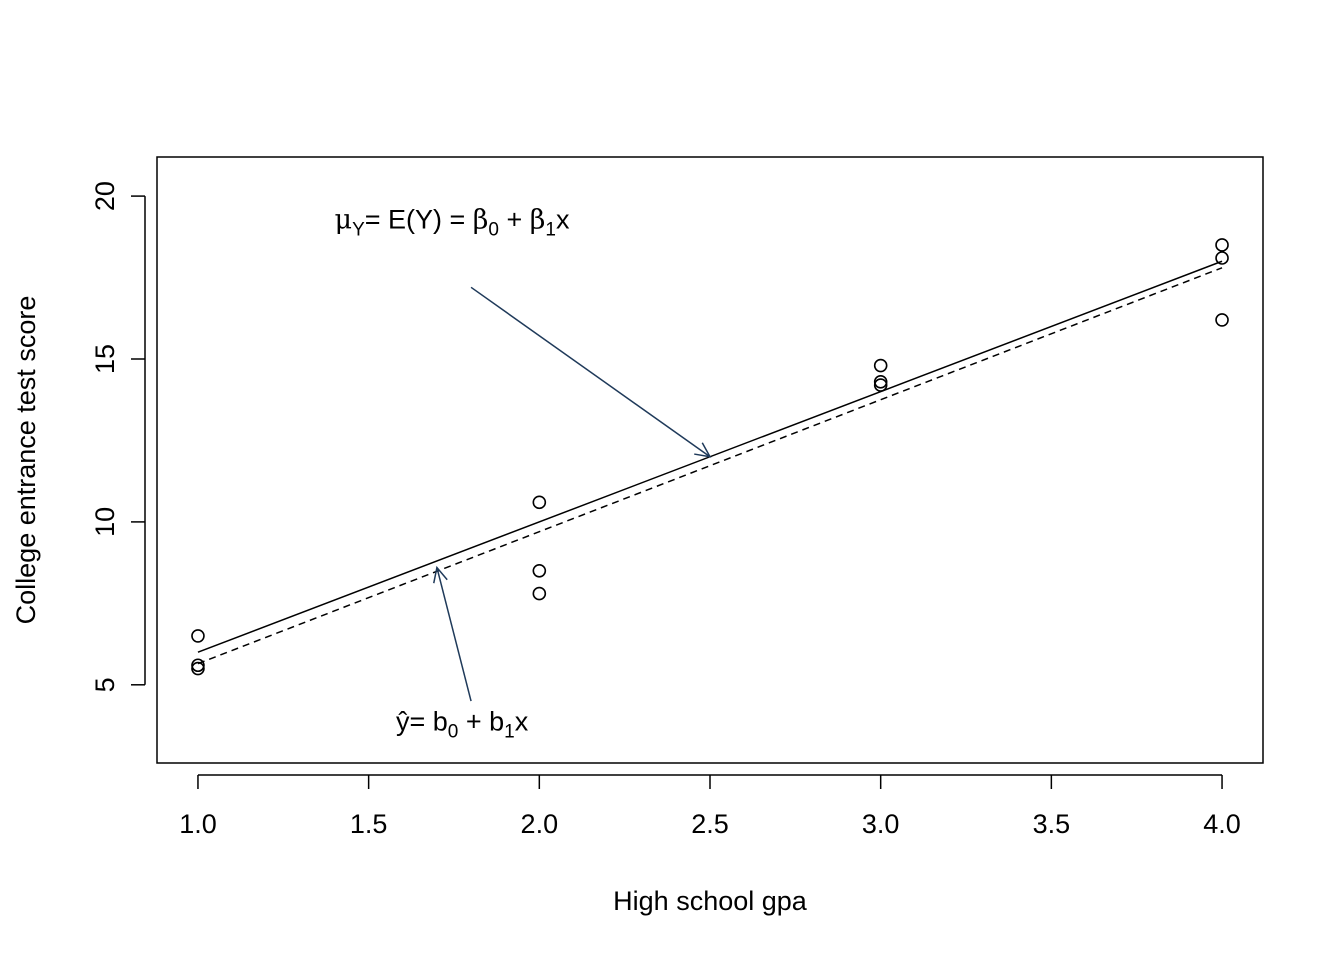 The image size is (1344, 960). I want to click on annotation-arrows, so click(572, 494).